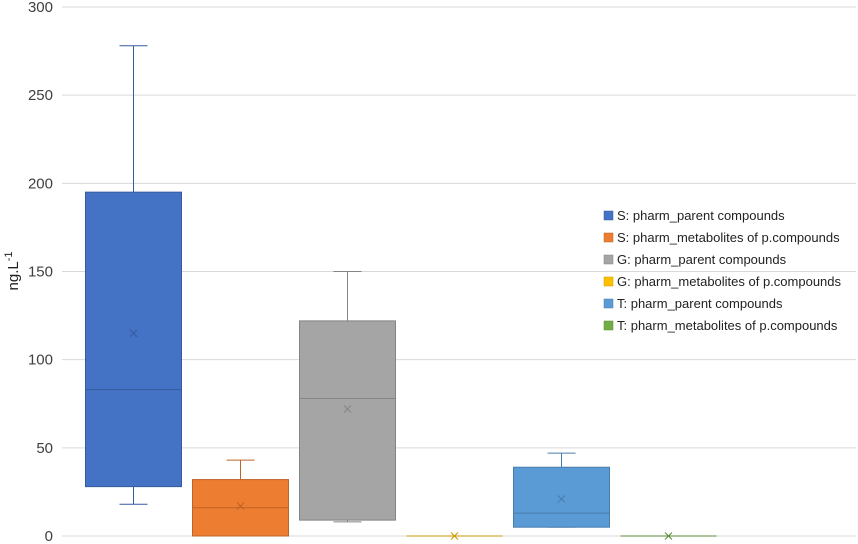 Image resolution: width=858 pixels, height=544 pixels. What do you see at coordinates (701, 215) in the screenshot?
I see `legend-label: S: pharm_parent compounds` at bounding box center [701, 215].